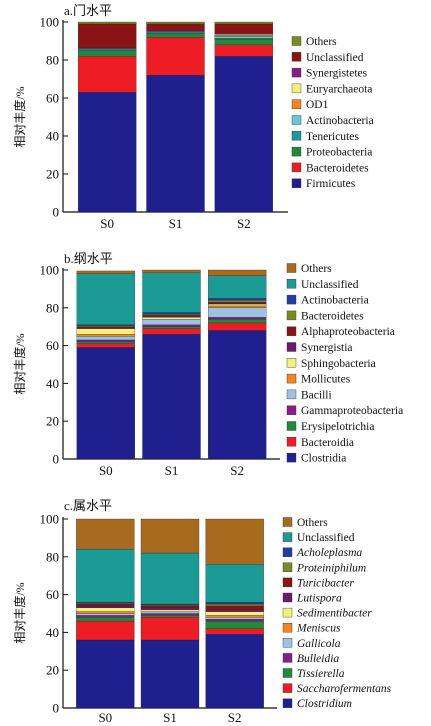 Image resolution: width=431 pixels, height=726 pixels. I want to click on legend-label: Unclassified, so click(335, 58).